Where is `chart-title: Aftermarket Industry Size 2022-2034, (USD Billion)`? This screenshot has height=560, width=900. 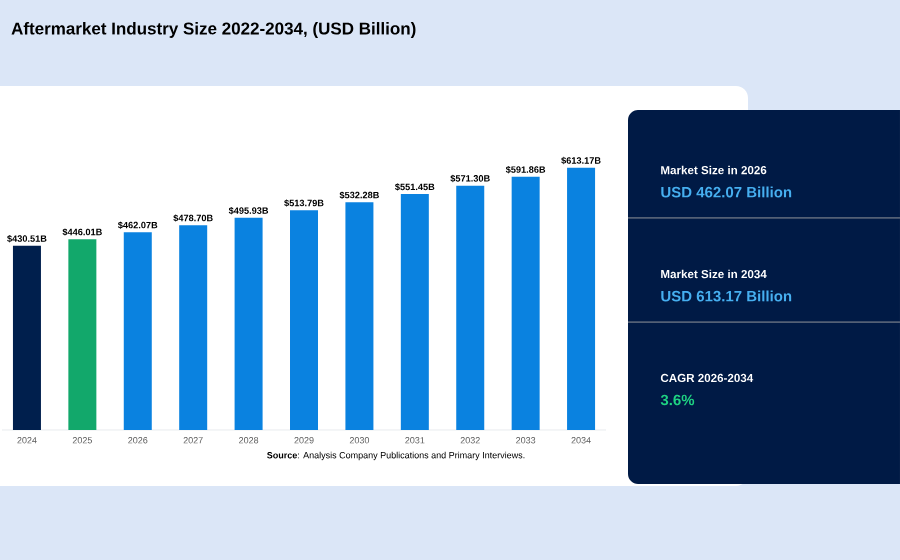 chart-title: Aftermarket Industry Size 2022-2034, (USD Billion) is located at coordinates (213, 30).